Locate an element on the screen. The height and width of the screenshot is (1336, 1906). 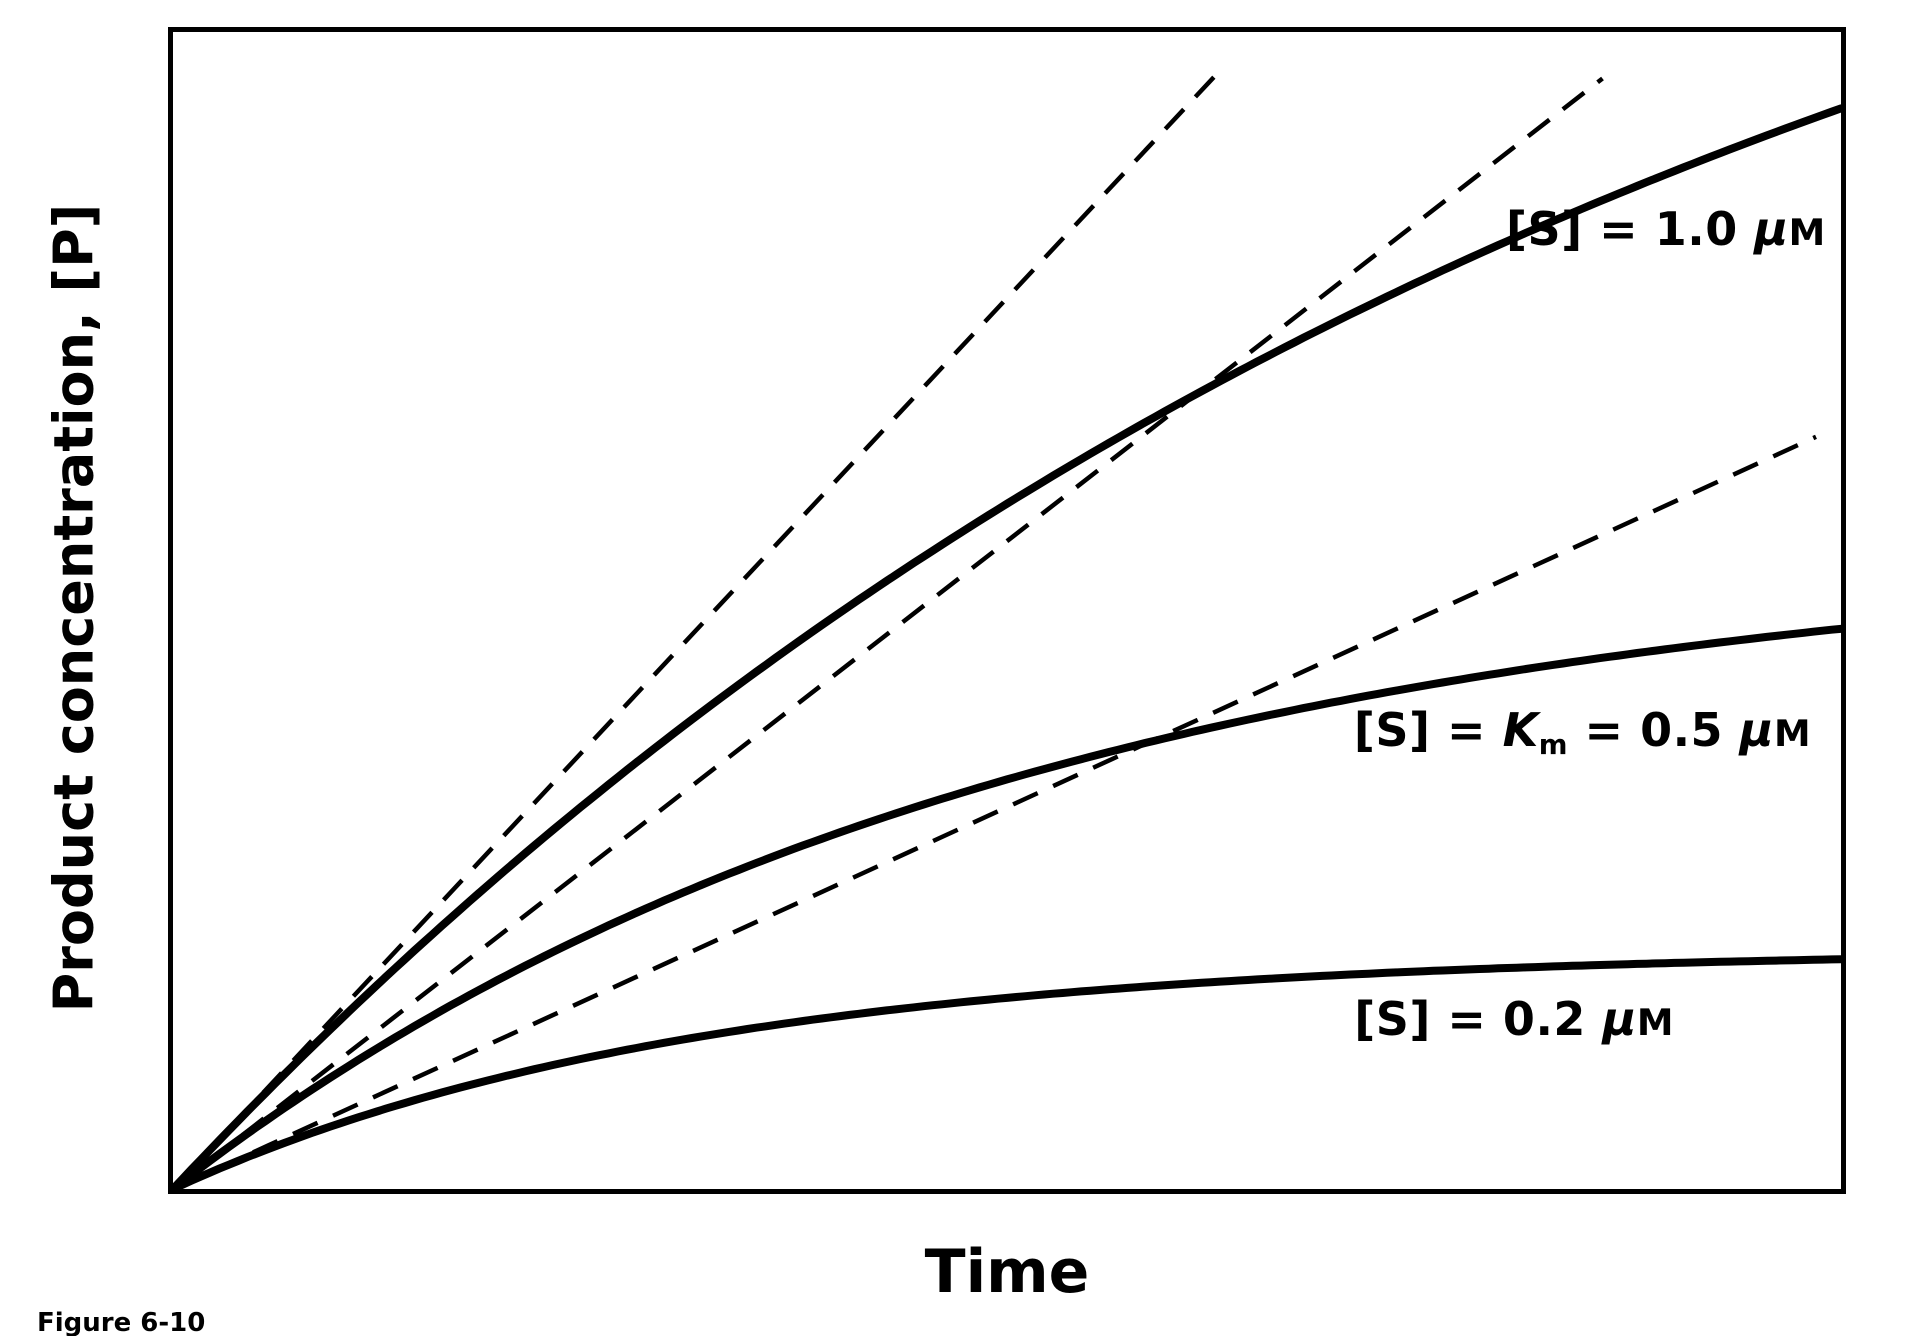
y-axis-label: Product concentration, [P] is located at coordinates (74, 608).